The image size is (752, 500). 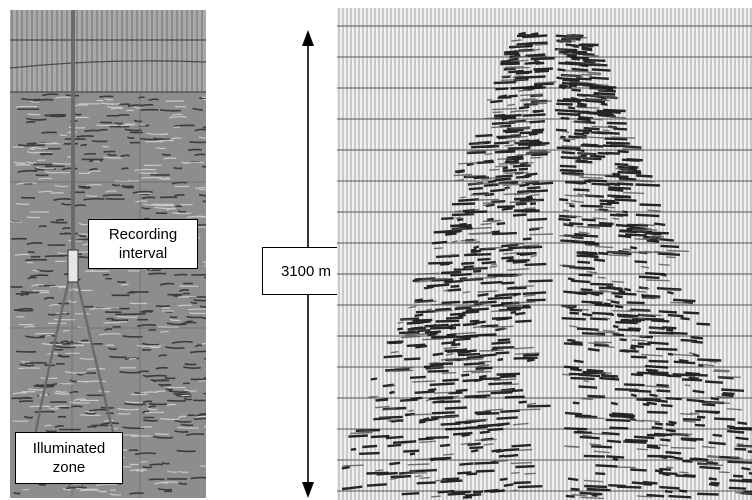 What do you see at coordinates (69, 467) in the screenshot?
I see `illuminated-label-line2: zone` at bounding box center [69, 467].